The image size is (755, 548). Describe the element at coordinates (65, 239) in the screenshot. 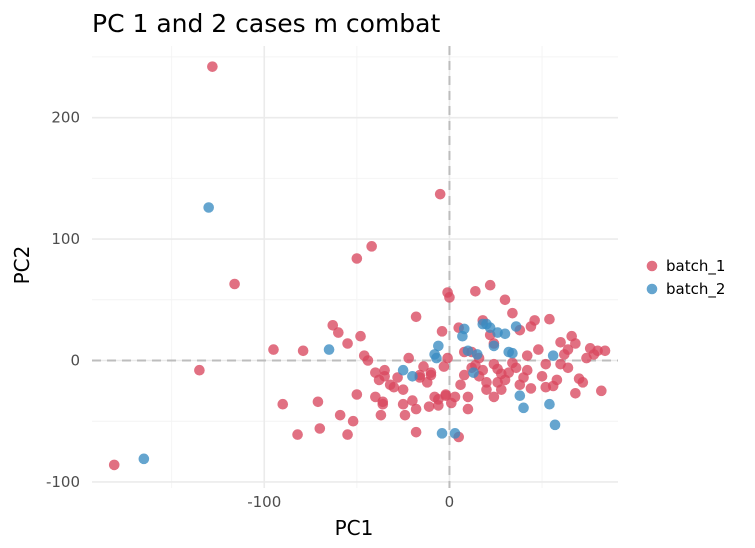

I see `y-tick-label: 100` at that location.